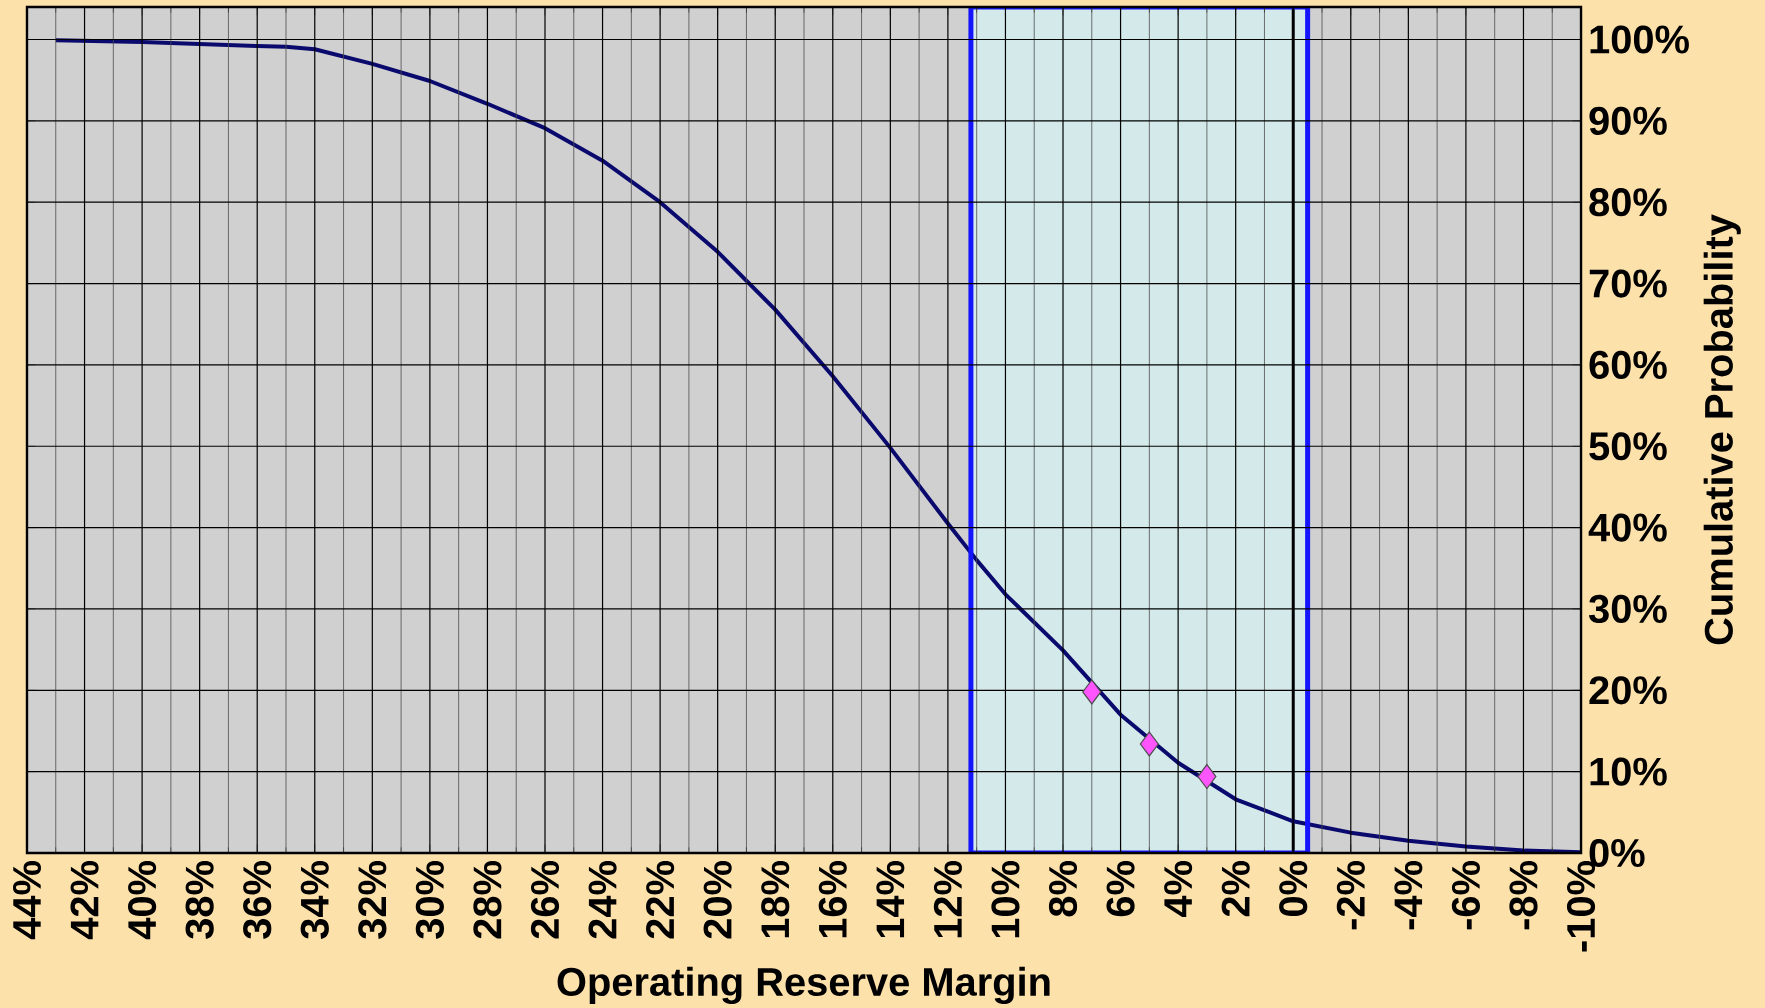 The image size is (1765, 1008). What do you see at coordinates (803, 985) in the screenshot?
I see `x-axis-title: Operating Reserve Margin` at bounding box center [803, 985].